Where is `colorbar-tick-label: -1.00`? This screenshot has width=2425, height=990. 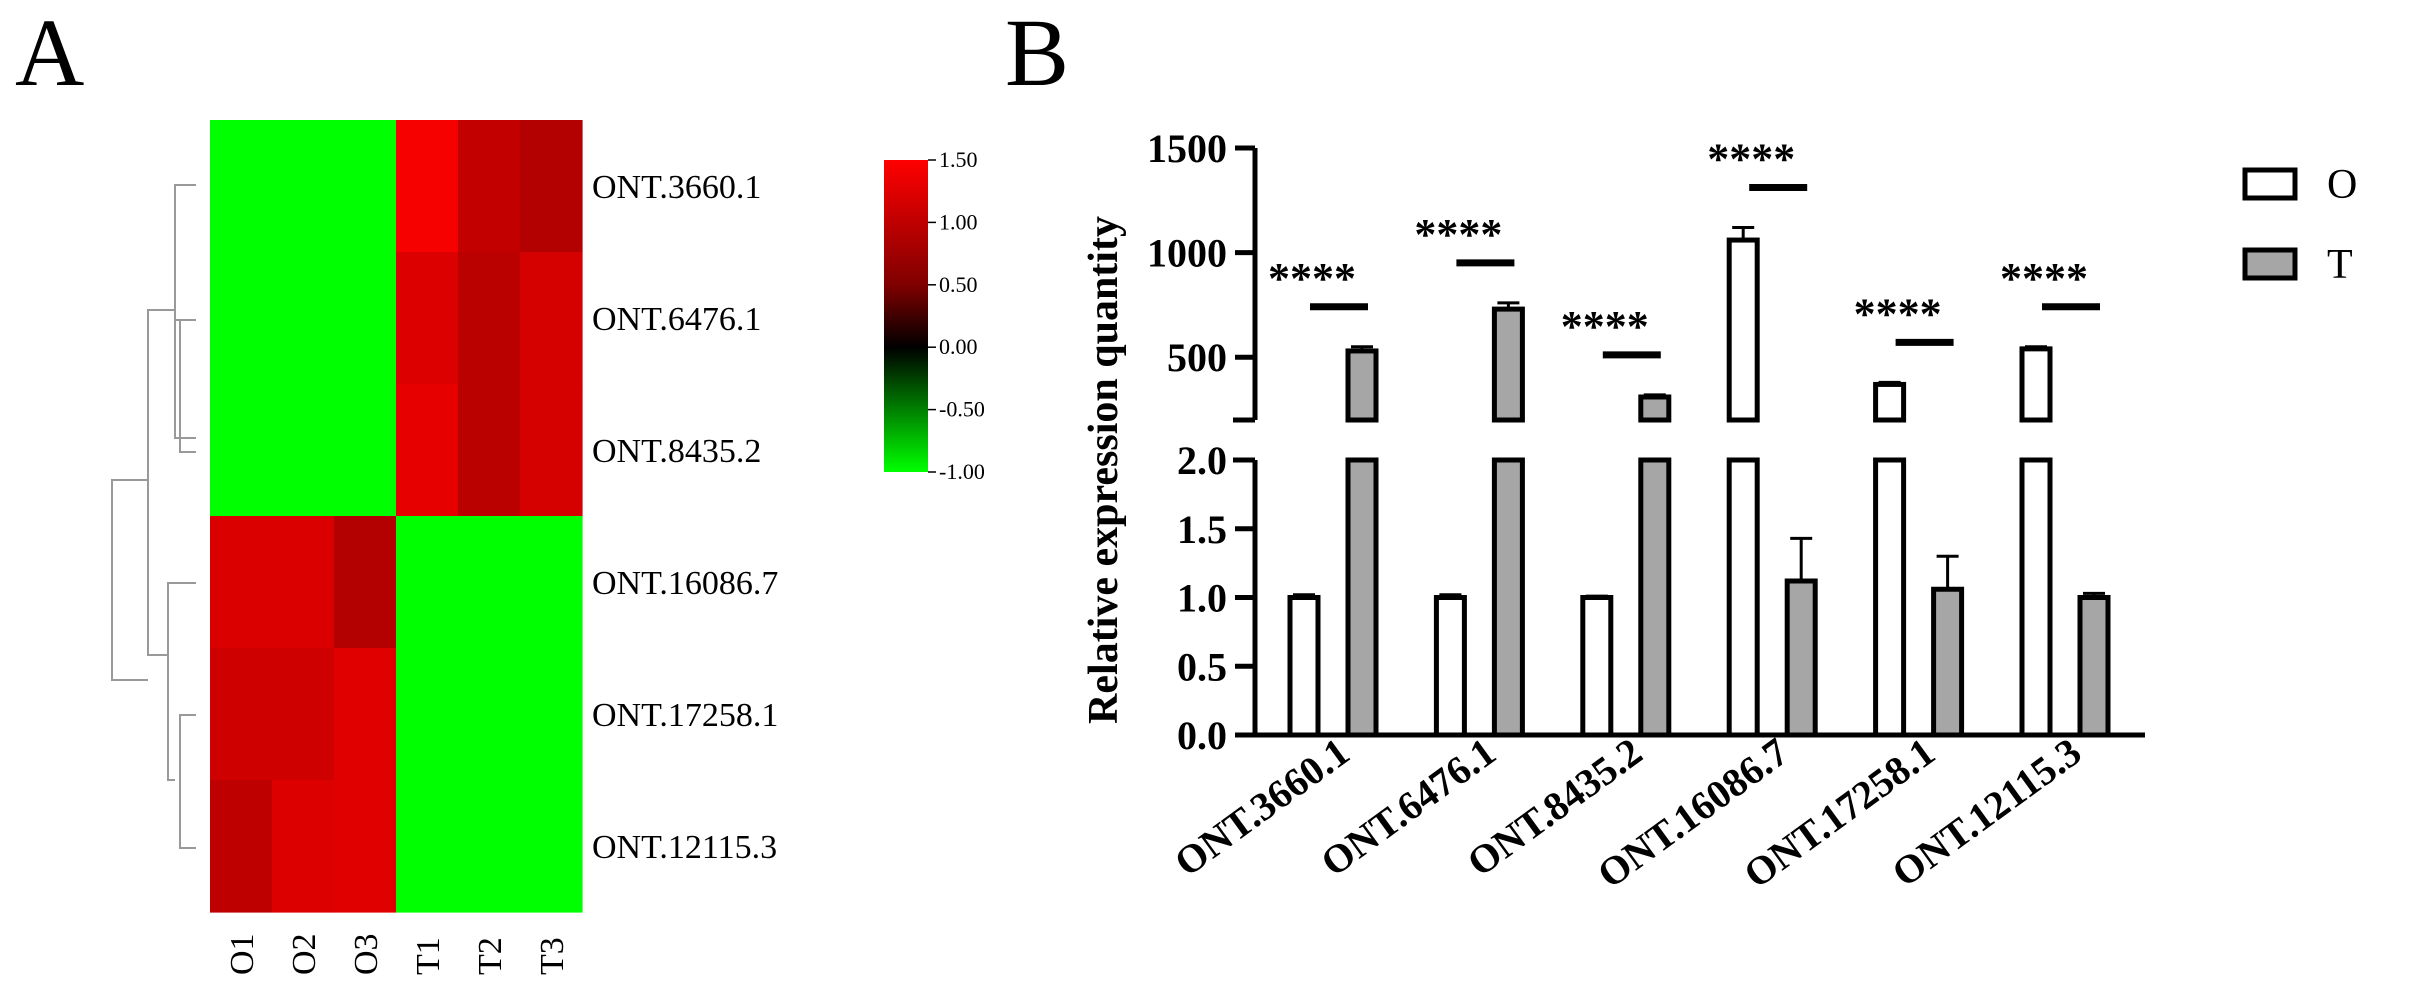
colorbar-tick-label: -1.00 is located at coordinates (962, 471).